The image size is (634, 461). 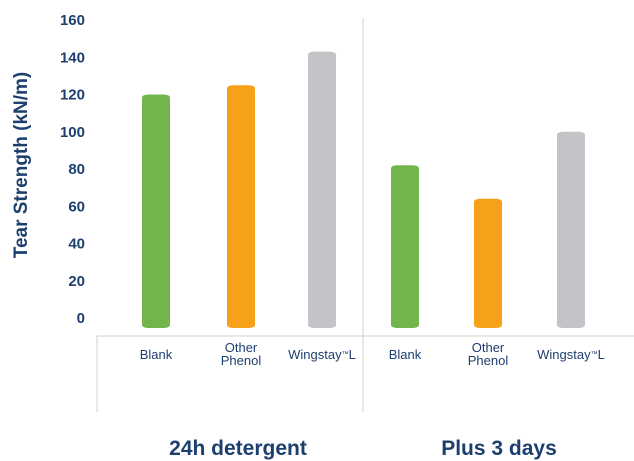 What do you see at coordinates (76, 244) in the screenshot?
I see `y-tick-label: 40` at bounding box center [76, 244].